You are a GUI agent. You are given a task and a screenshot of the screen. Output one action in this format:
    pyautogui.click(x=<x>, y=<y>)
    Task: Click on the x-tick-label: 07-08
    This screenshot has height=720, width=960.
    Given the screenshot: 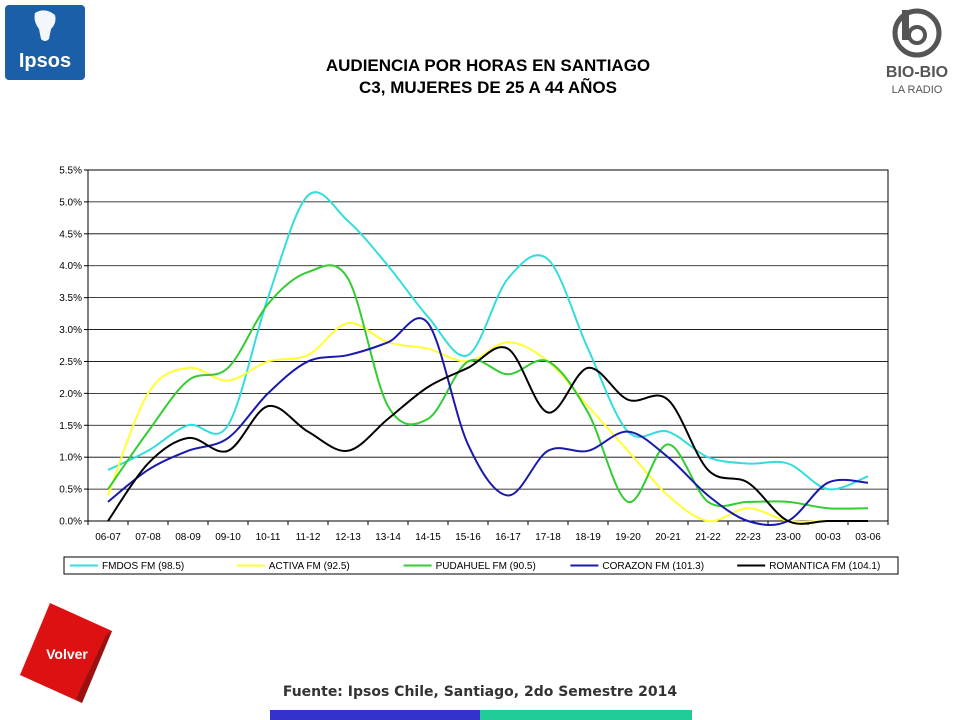 What is the action you would take?
    pyautogui.click(x=148, y=537)
    